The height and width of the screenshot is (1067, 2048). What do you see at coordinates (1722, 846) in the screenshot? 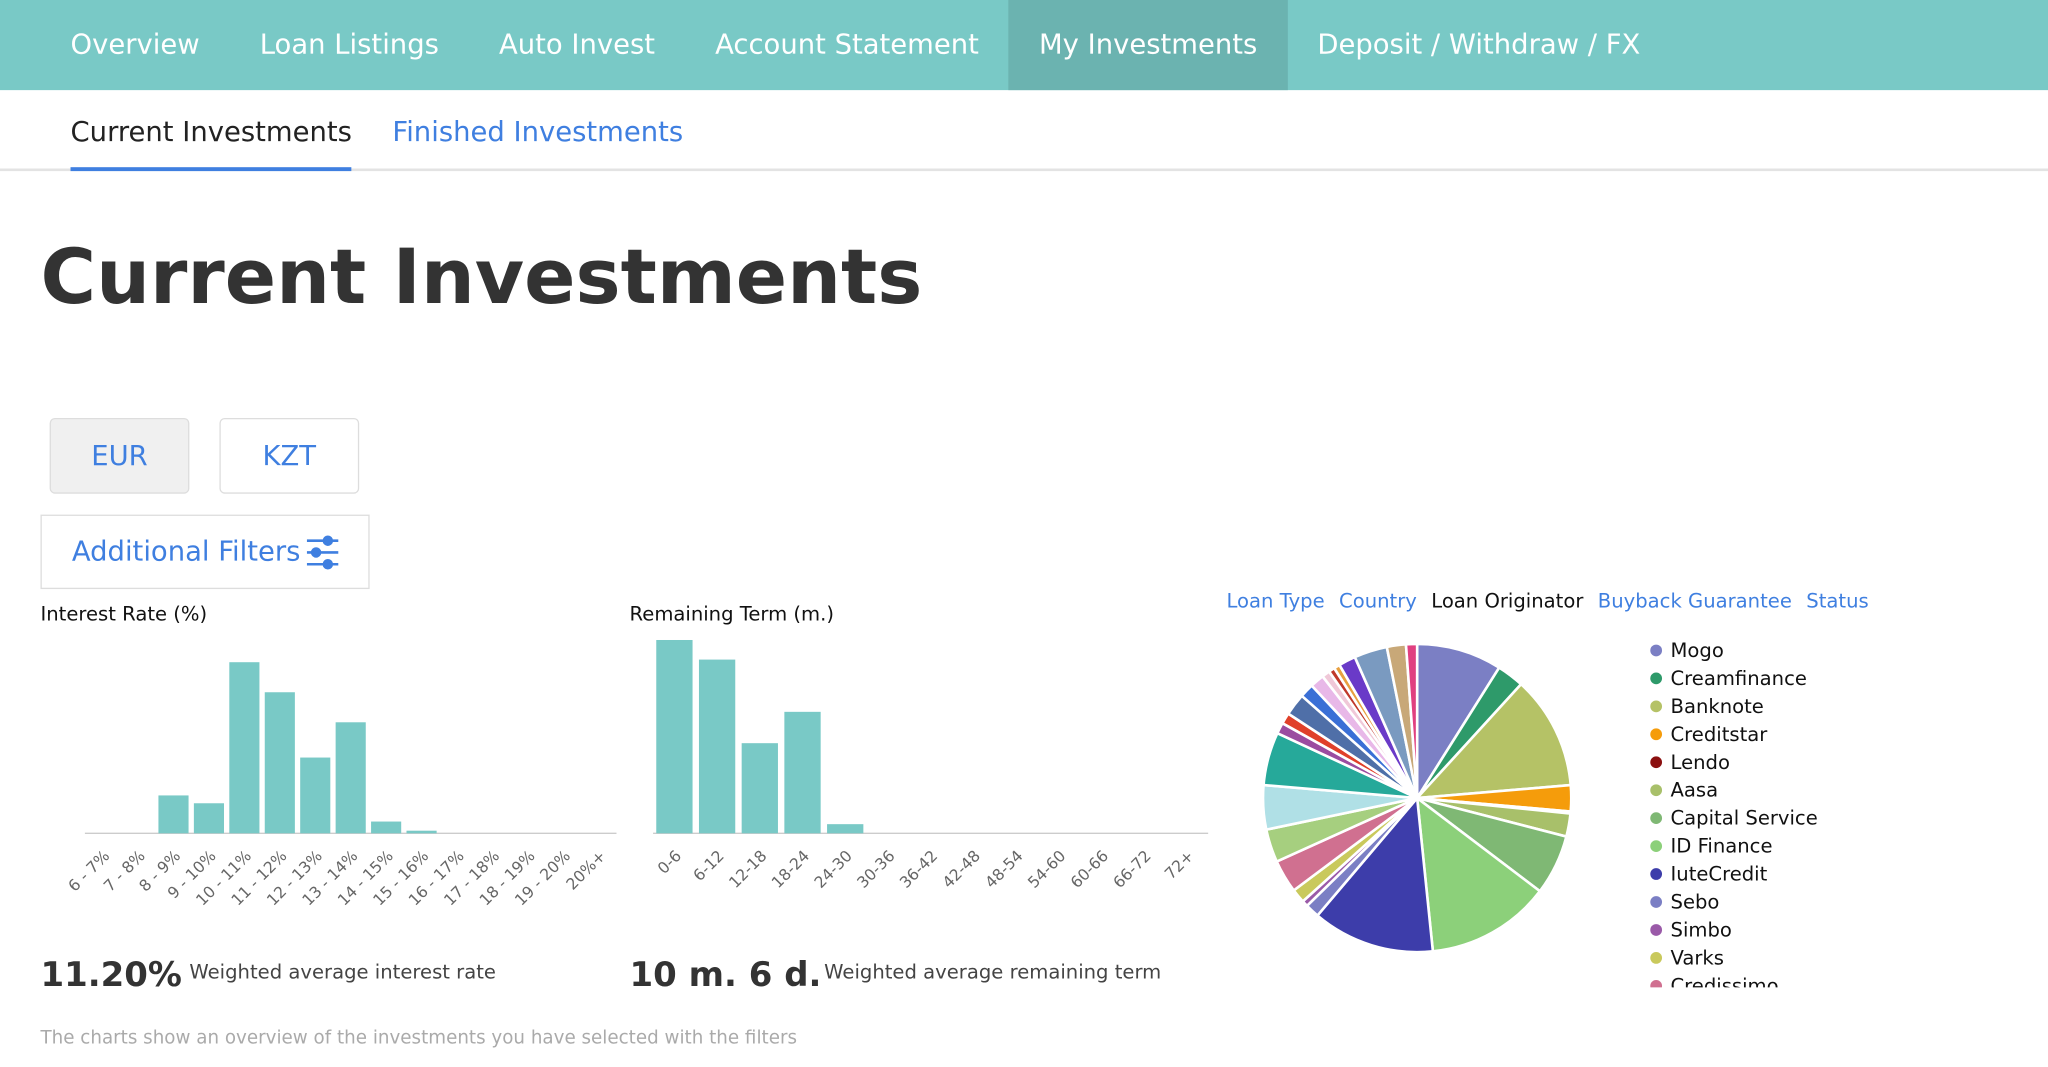
I see `legend-label: ID Finance` at bounding box center [1722, 846].